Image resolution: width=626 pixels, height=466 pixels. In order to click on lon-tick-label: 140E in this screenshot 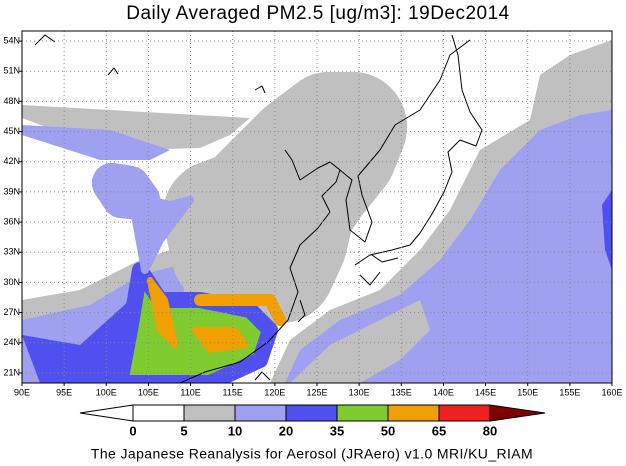, I will do `click(443, 392)`.